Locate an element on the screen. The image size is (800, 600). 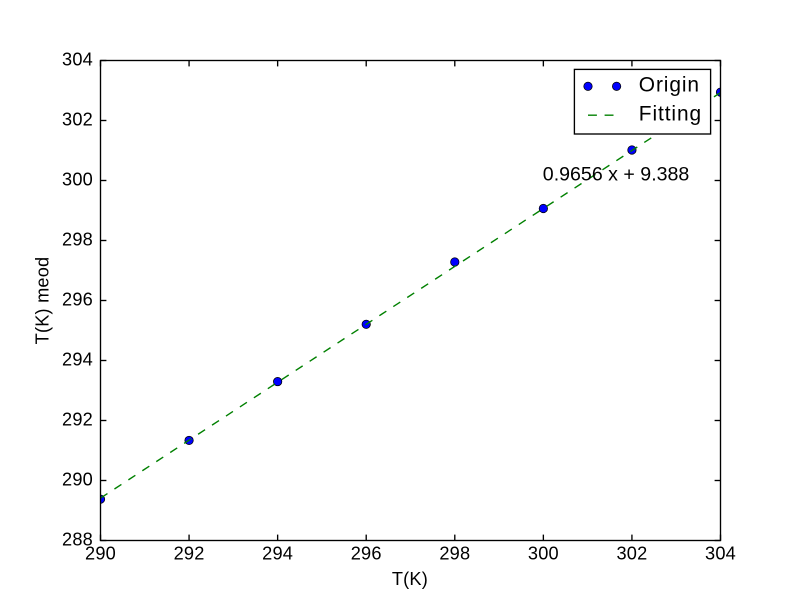
svg-text: Fitting is located at coordinates (670, 114).